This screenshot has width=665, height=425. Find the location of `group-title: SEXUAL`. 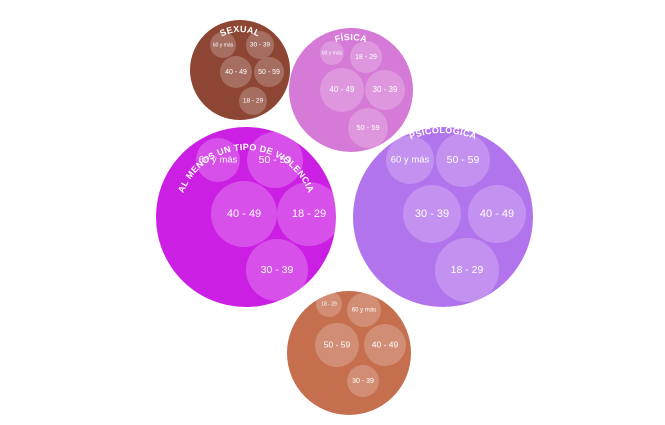

group-title: SEXUAL is located at coordinates (240, 31).